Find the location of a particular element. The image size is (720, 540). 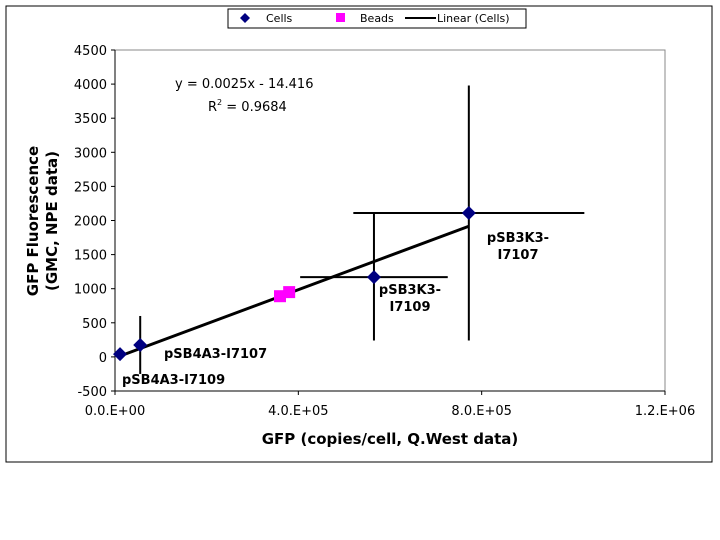

point-label: pSB4A3-I7109 is located at coordinates (173, 380).